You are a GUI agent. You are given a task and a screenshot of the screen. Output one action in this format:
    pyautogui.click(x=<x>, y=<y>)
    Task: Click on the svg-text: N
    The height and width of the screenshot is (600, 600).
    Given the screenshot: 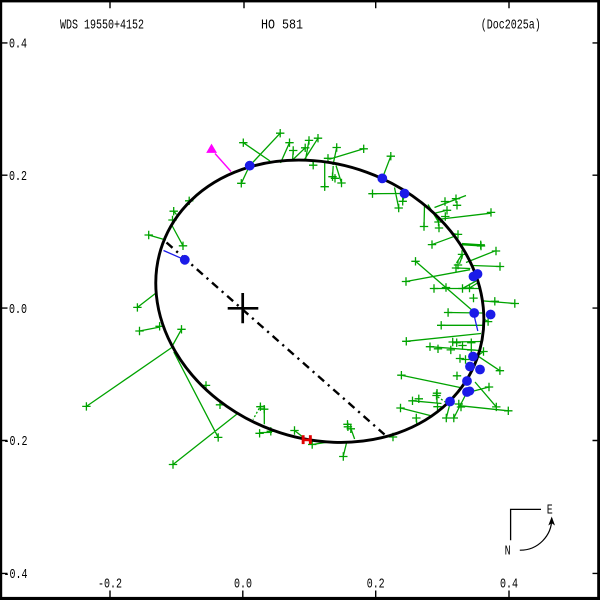 What is the action you would take?
    pyautogui.click(x=508, y=552)
    